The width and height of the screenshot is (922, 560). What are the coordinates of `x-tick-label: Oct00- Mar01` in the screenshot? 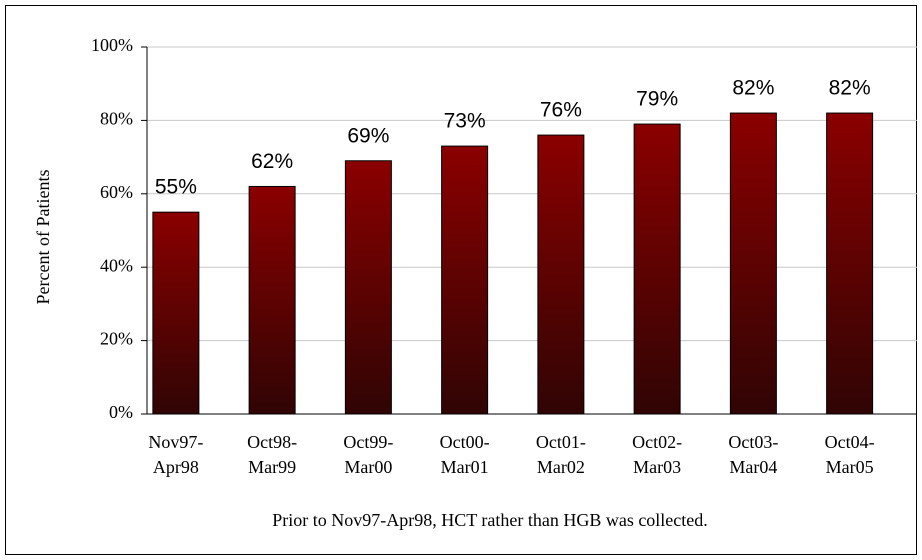 It's located at (464, 454).